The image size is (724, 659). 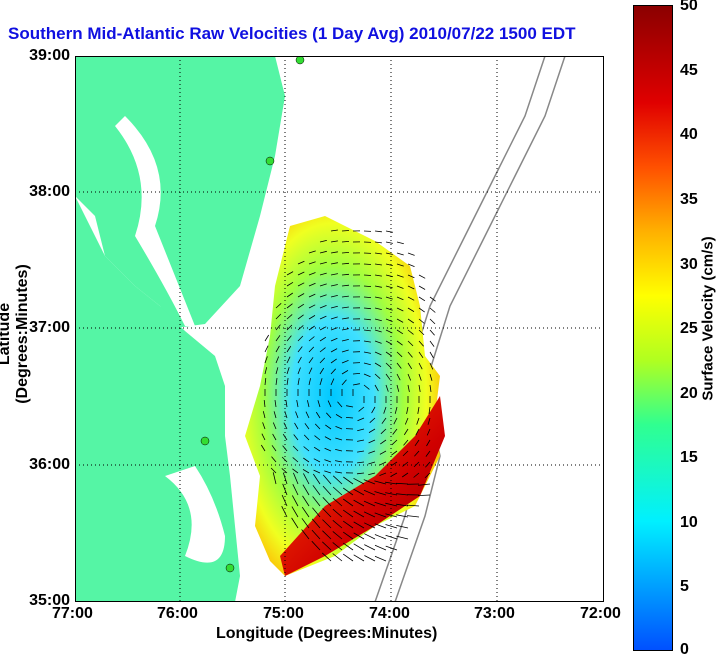 I want to click on x-tick-label: 73:00, so click(x=494, y=613).